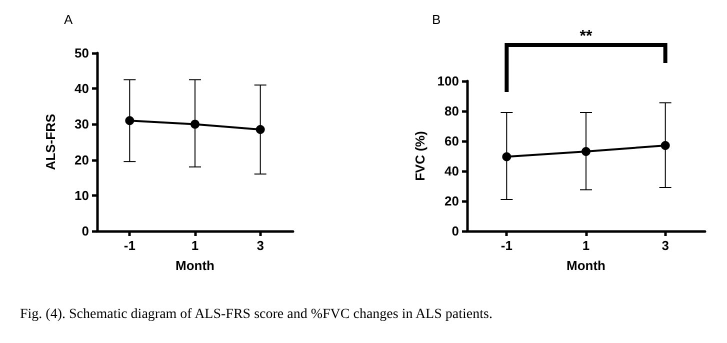 This screenshot has width=727, height=343. Describe the element at coordinates (451, 111) in the screenshot. I see `y-tick-label: 80` at that location.